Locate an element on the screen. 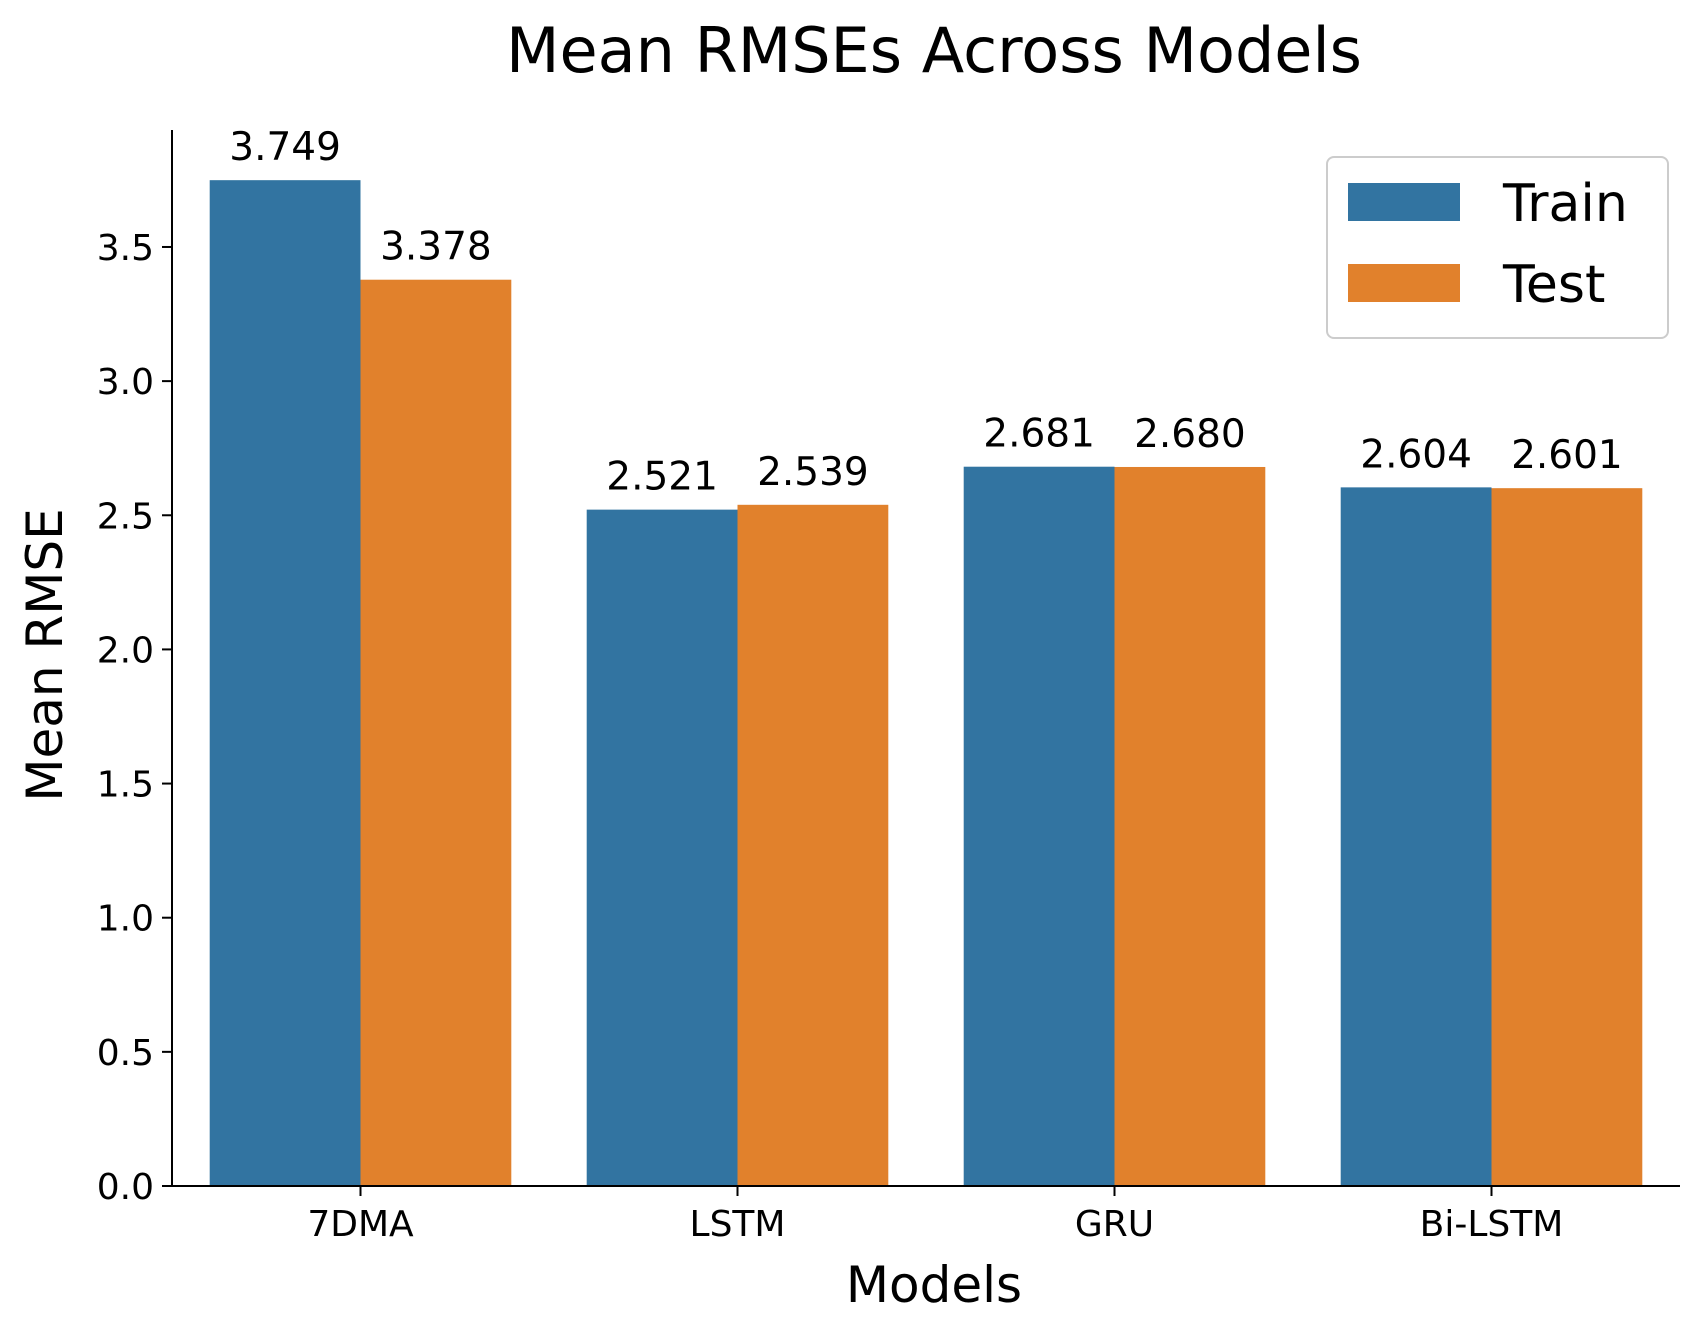  x-axis: 7DMA LSTM GRU Bi-LSTM is located at coordinates (926, 1215).